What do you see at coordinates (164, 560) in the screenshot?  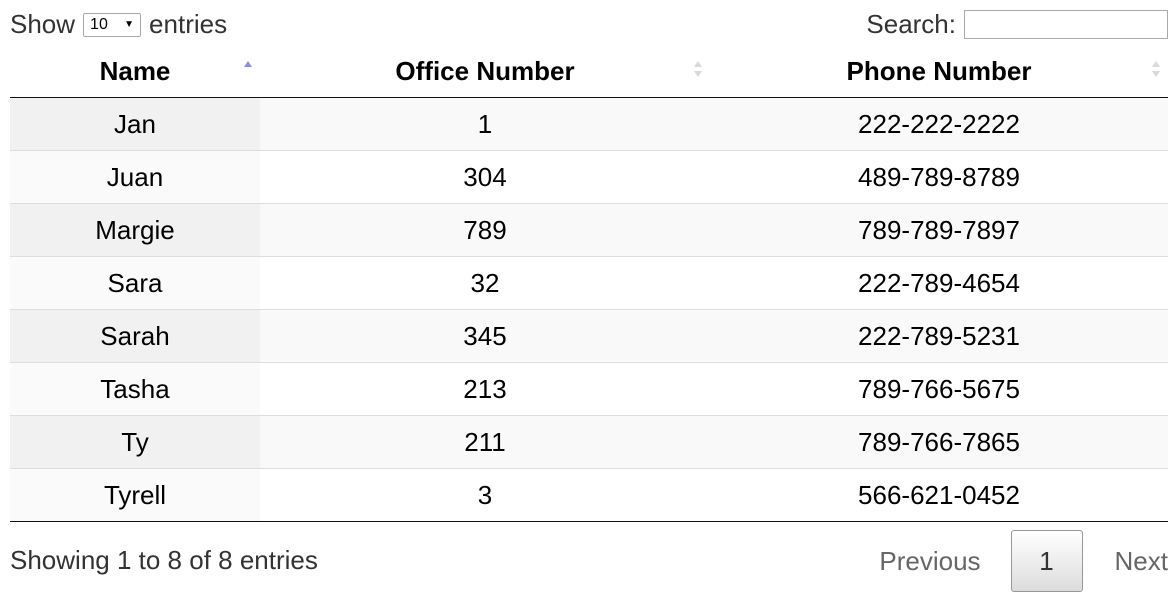 I see `table-info: Showing 1 to 8 of 8 entries` at bounding box center [164, 560].